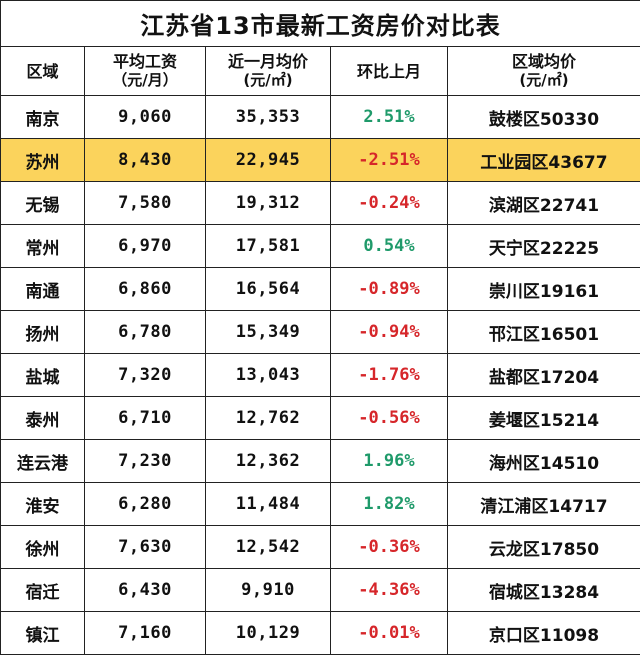 Image resolution: width=640 pixels, height=656 pixels. I want to click on price-cell: 17,581, so click(268, 246).